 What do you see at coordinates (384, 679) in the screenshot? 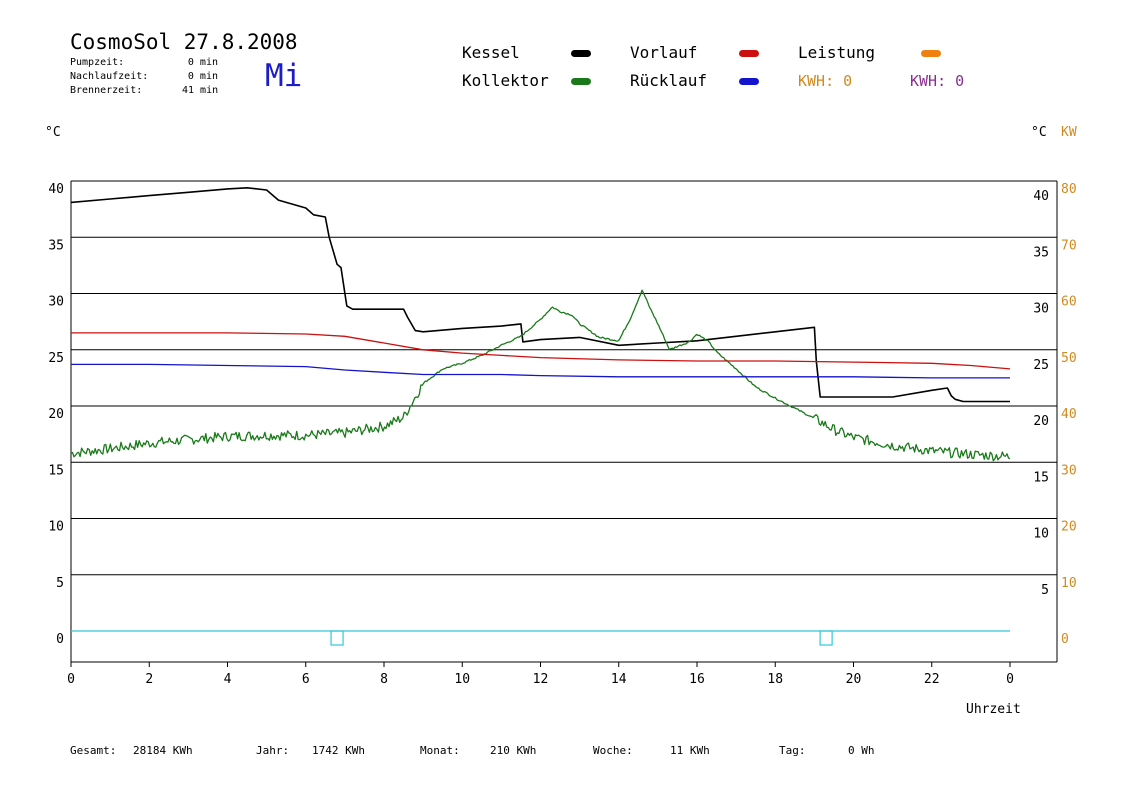
I see `x-tick-label: 8` at bounding box center [384, 679].